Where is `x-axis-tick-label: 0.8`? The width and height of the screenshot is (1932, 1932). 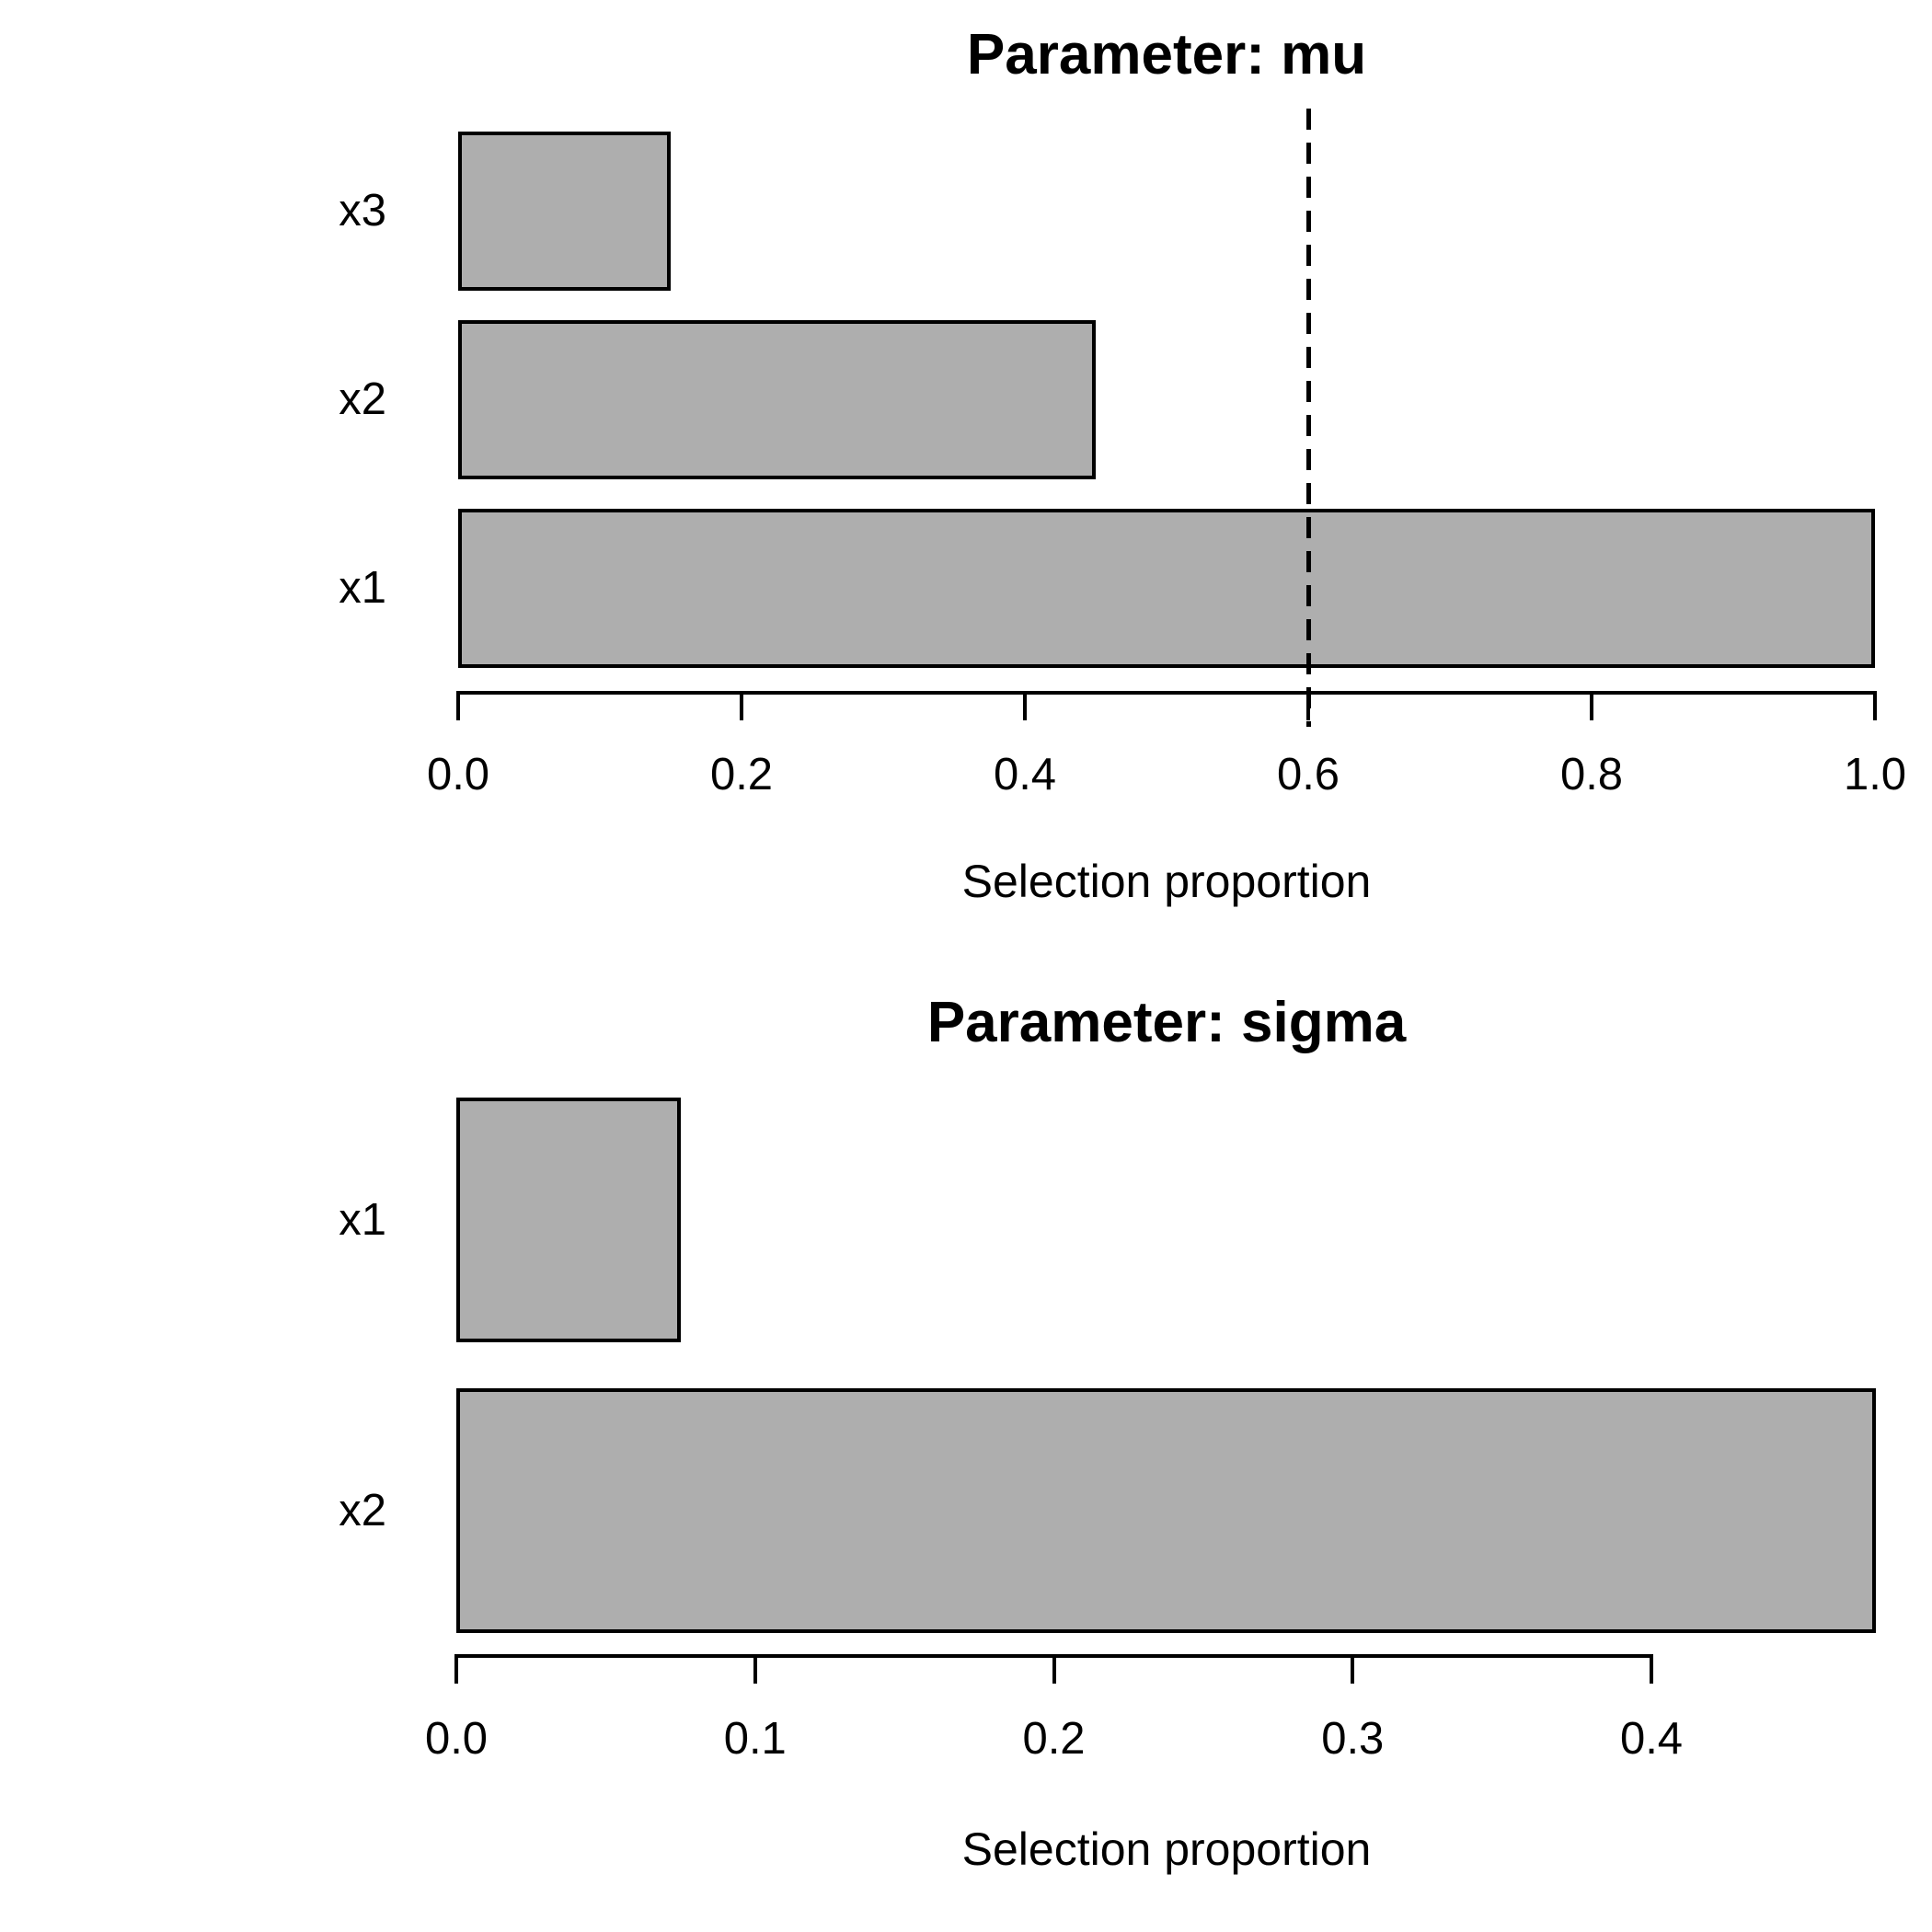
x-axis-tick-label: 0.8 is located at coordinates (1591, 774).